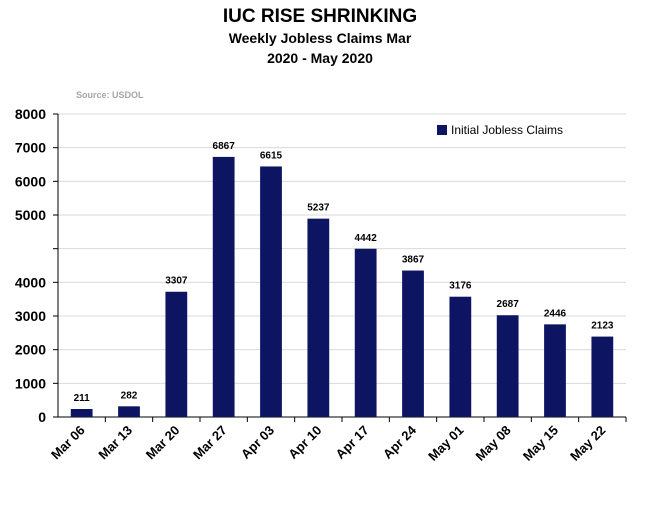 Image resolution: width=654 pixels, height=510 pixels. I want to click on y-tick-label: 7000, so click(30, 148).